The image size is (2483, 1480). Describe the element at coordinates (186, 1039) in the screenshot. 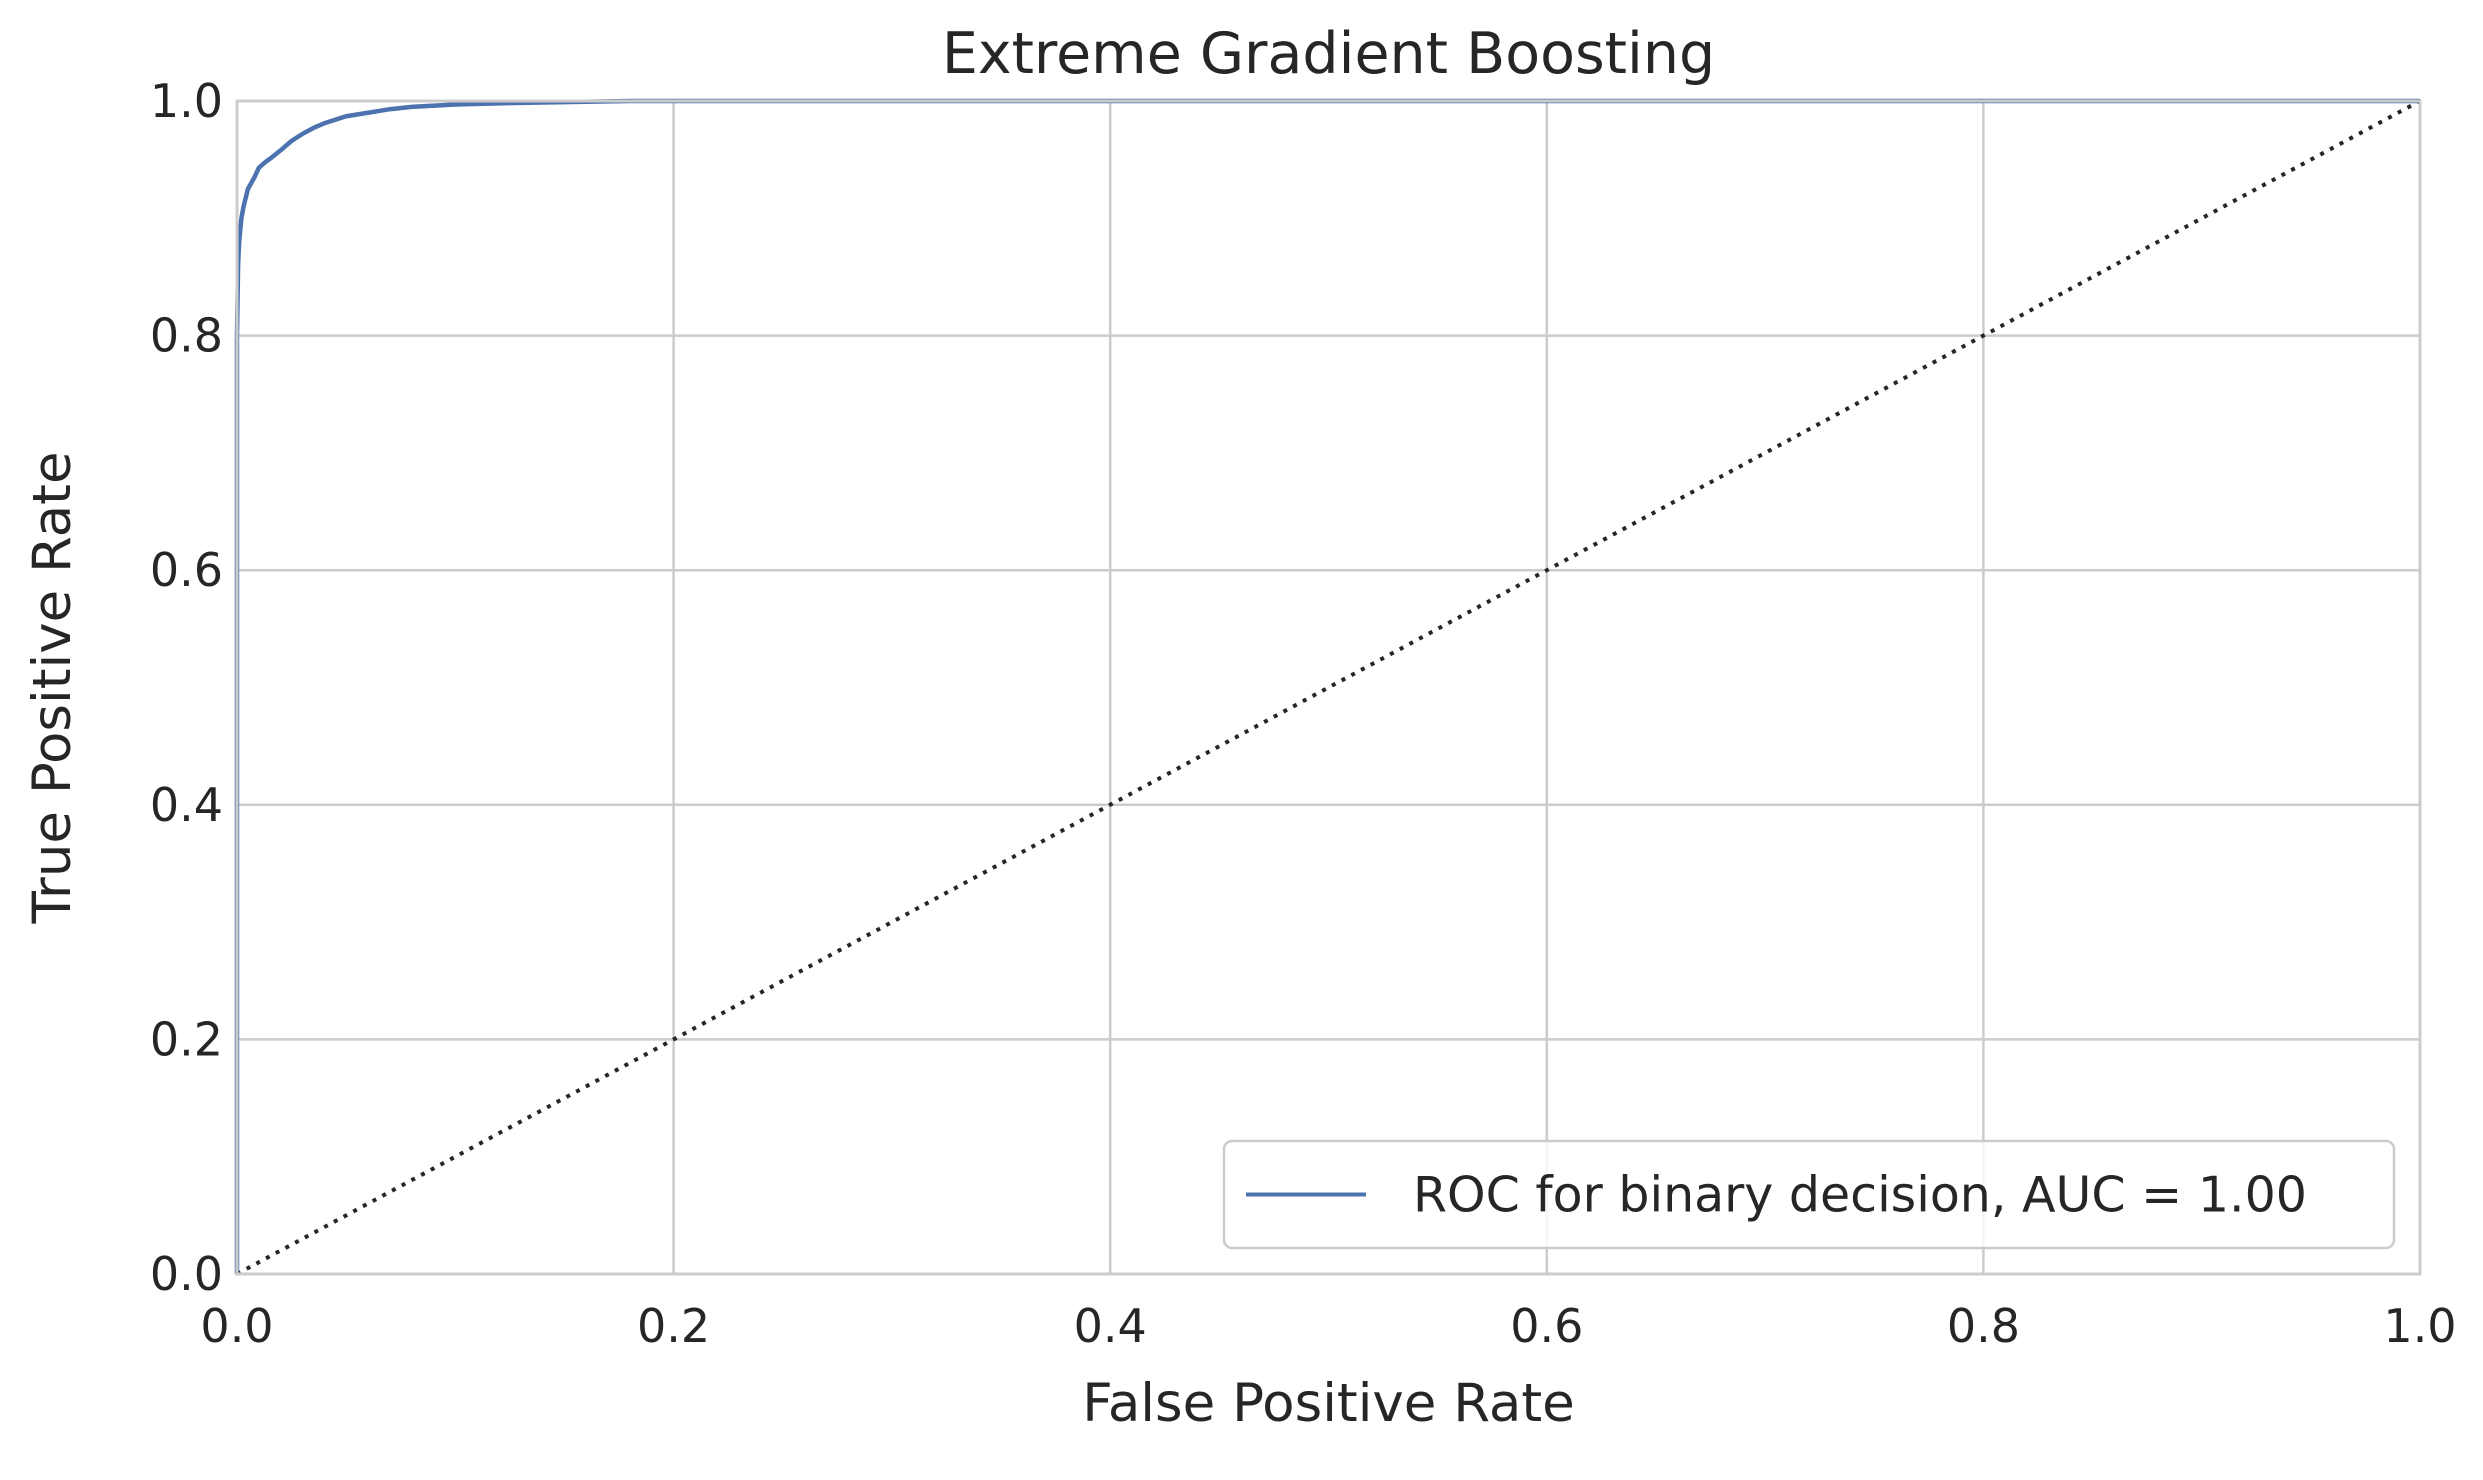

I see `y-tick-label: 0.2` at that location.